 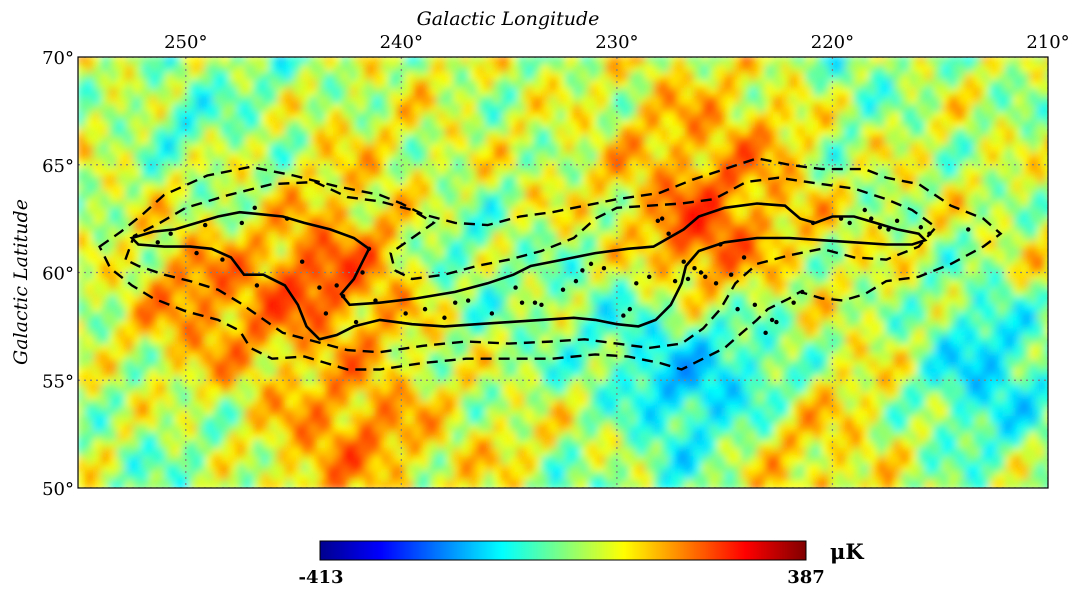 I want to click on y-tick-labels: 70° 65° 60° 55° 50°, so click(x=58, y=274).